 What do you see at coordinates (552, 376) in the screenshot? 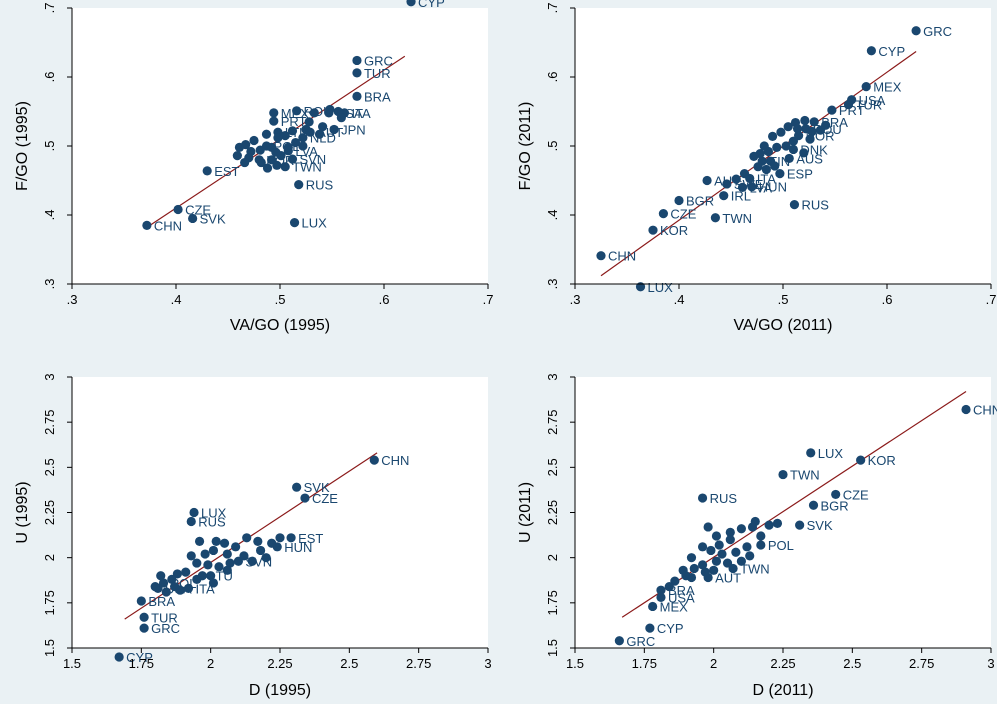
I see `y-tick-label: 3` at bounding box center [552, 376].